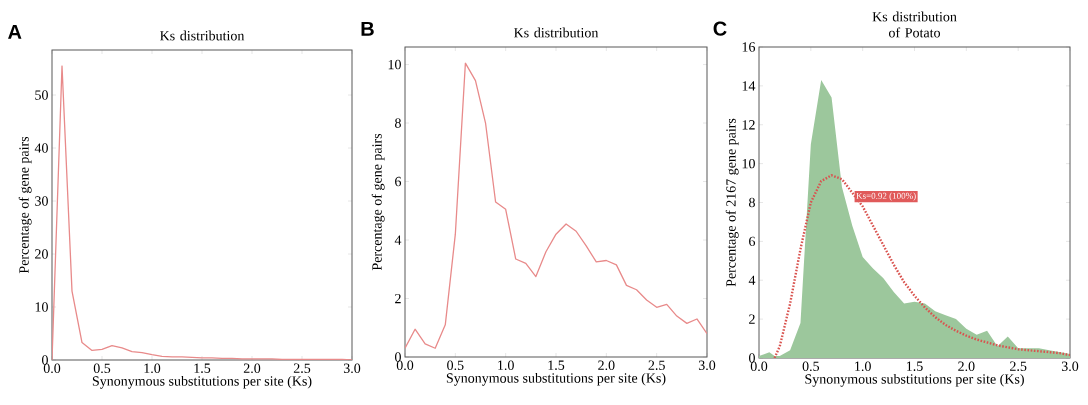 The height and width of the screenshot is (405, 1088). Describe the element at coordinates (367, 28) in the screenshot. I see `text: B` at that location.